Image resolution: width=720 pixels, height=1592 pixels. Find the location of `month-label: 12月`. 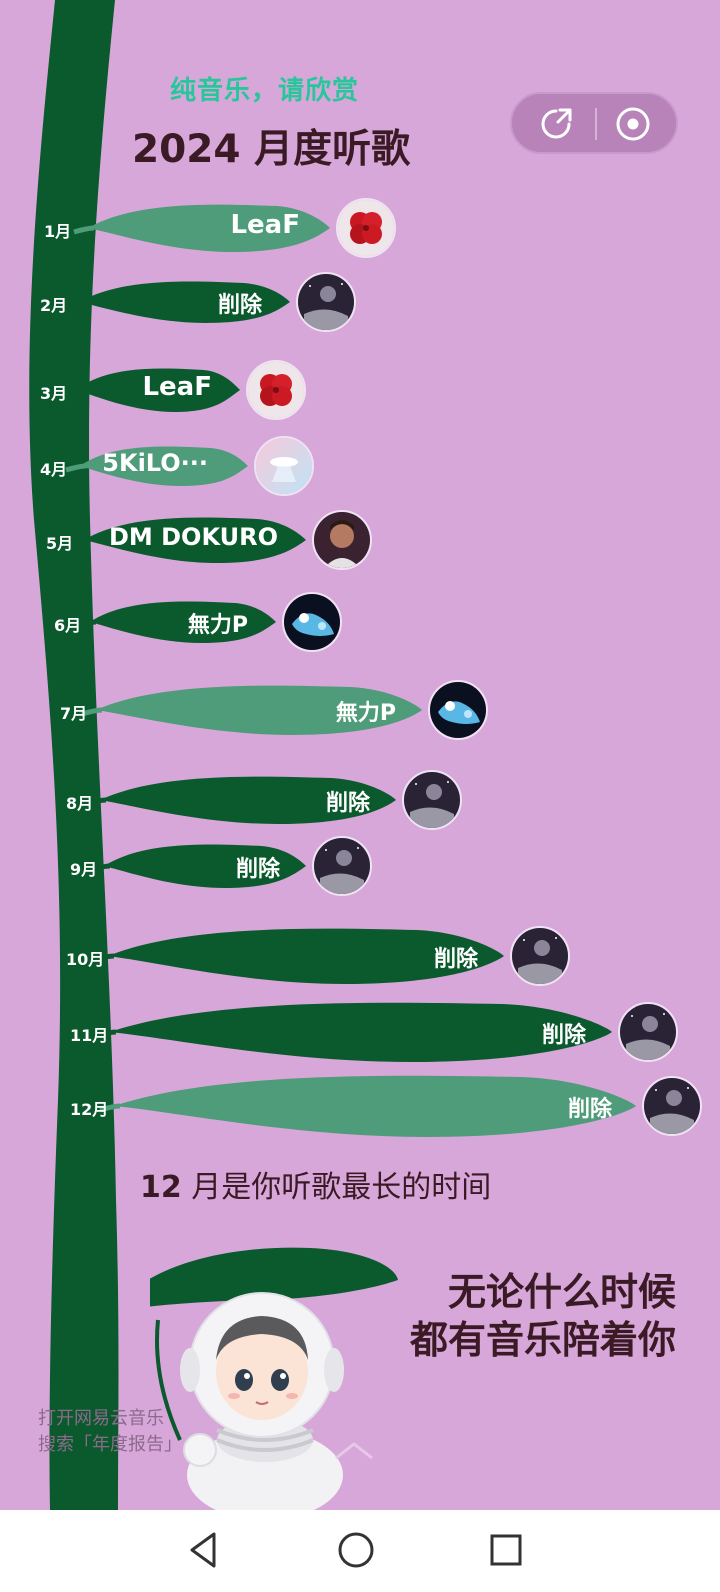

month-label: 12月 is located at coordinates (89, 1109).